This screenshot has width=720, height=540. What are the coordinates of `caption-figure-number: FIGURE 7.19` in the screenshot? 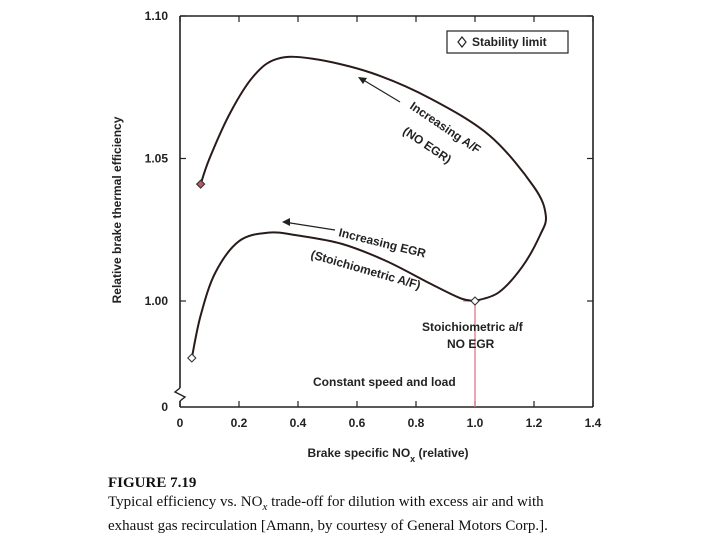 It's located at (152, 483).